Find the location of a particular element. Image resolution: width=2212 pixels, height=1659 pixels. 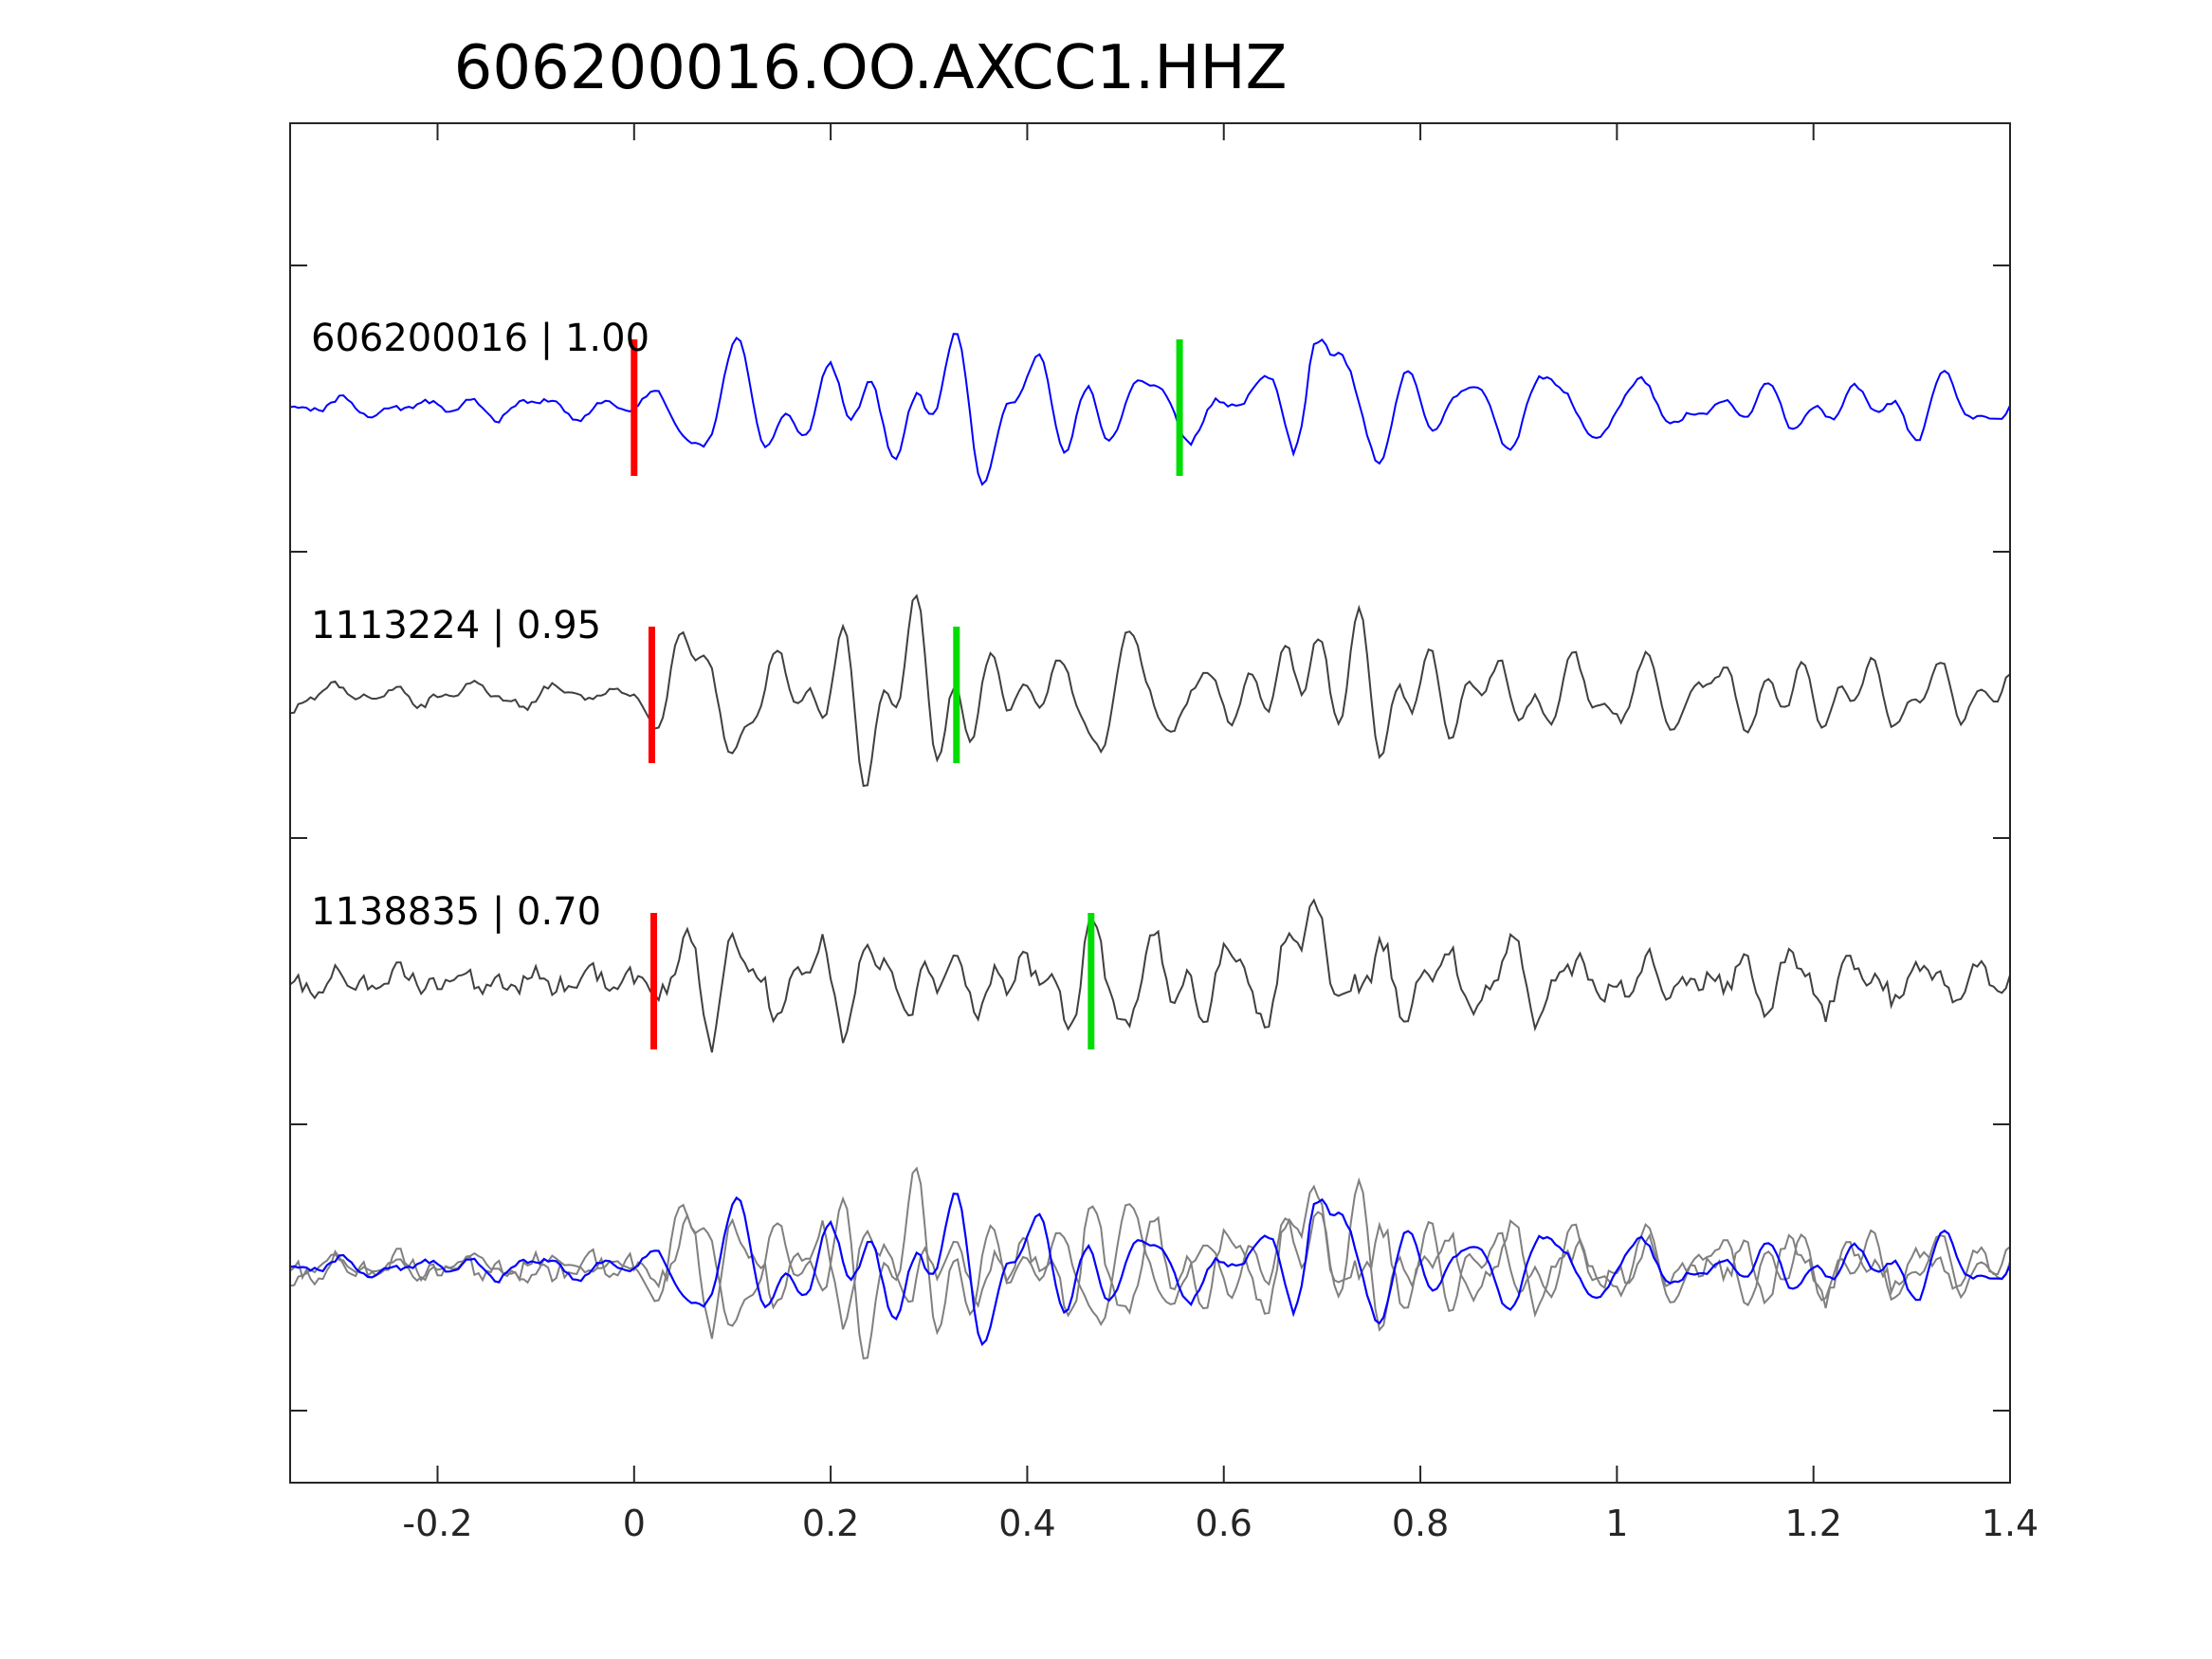

trace-label-1138835: 1138835 | 0.70 is located at coordinates (456, 912).